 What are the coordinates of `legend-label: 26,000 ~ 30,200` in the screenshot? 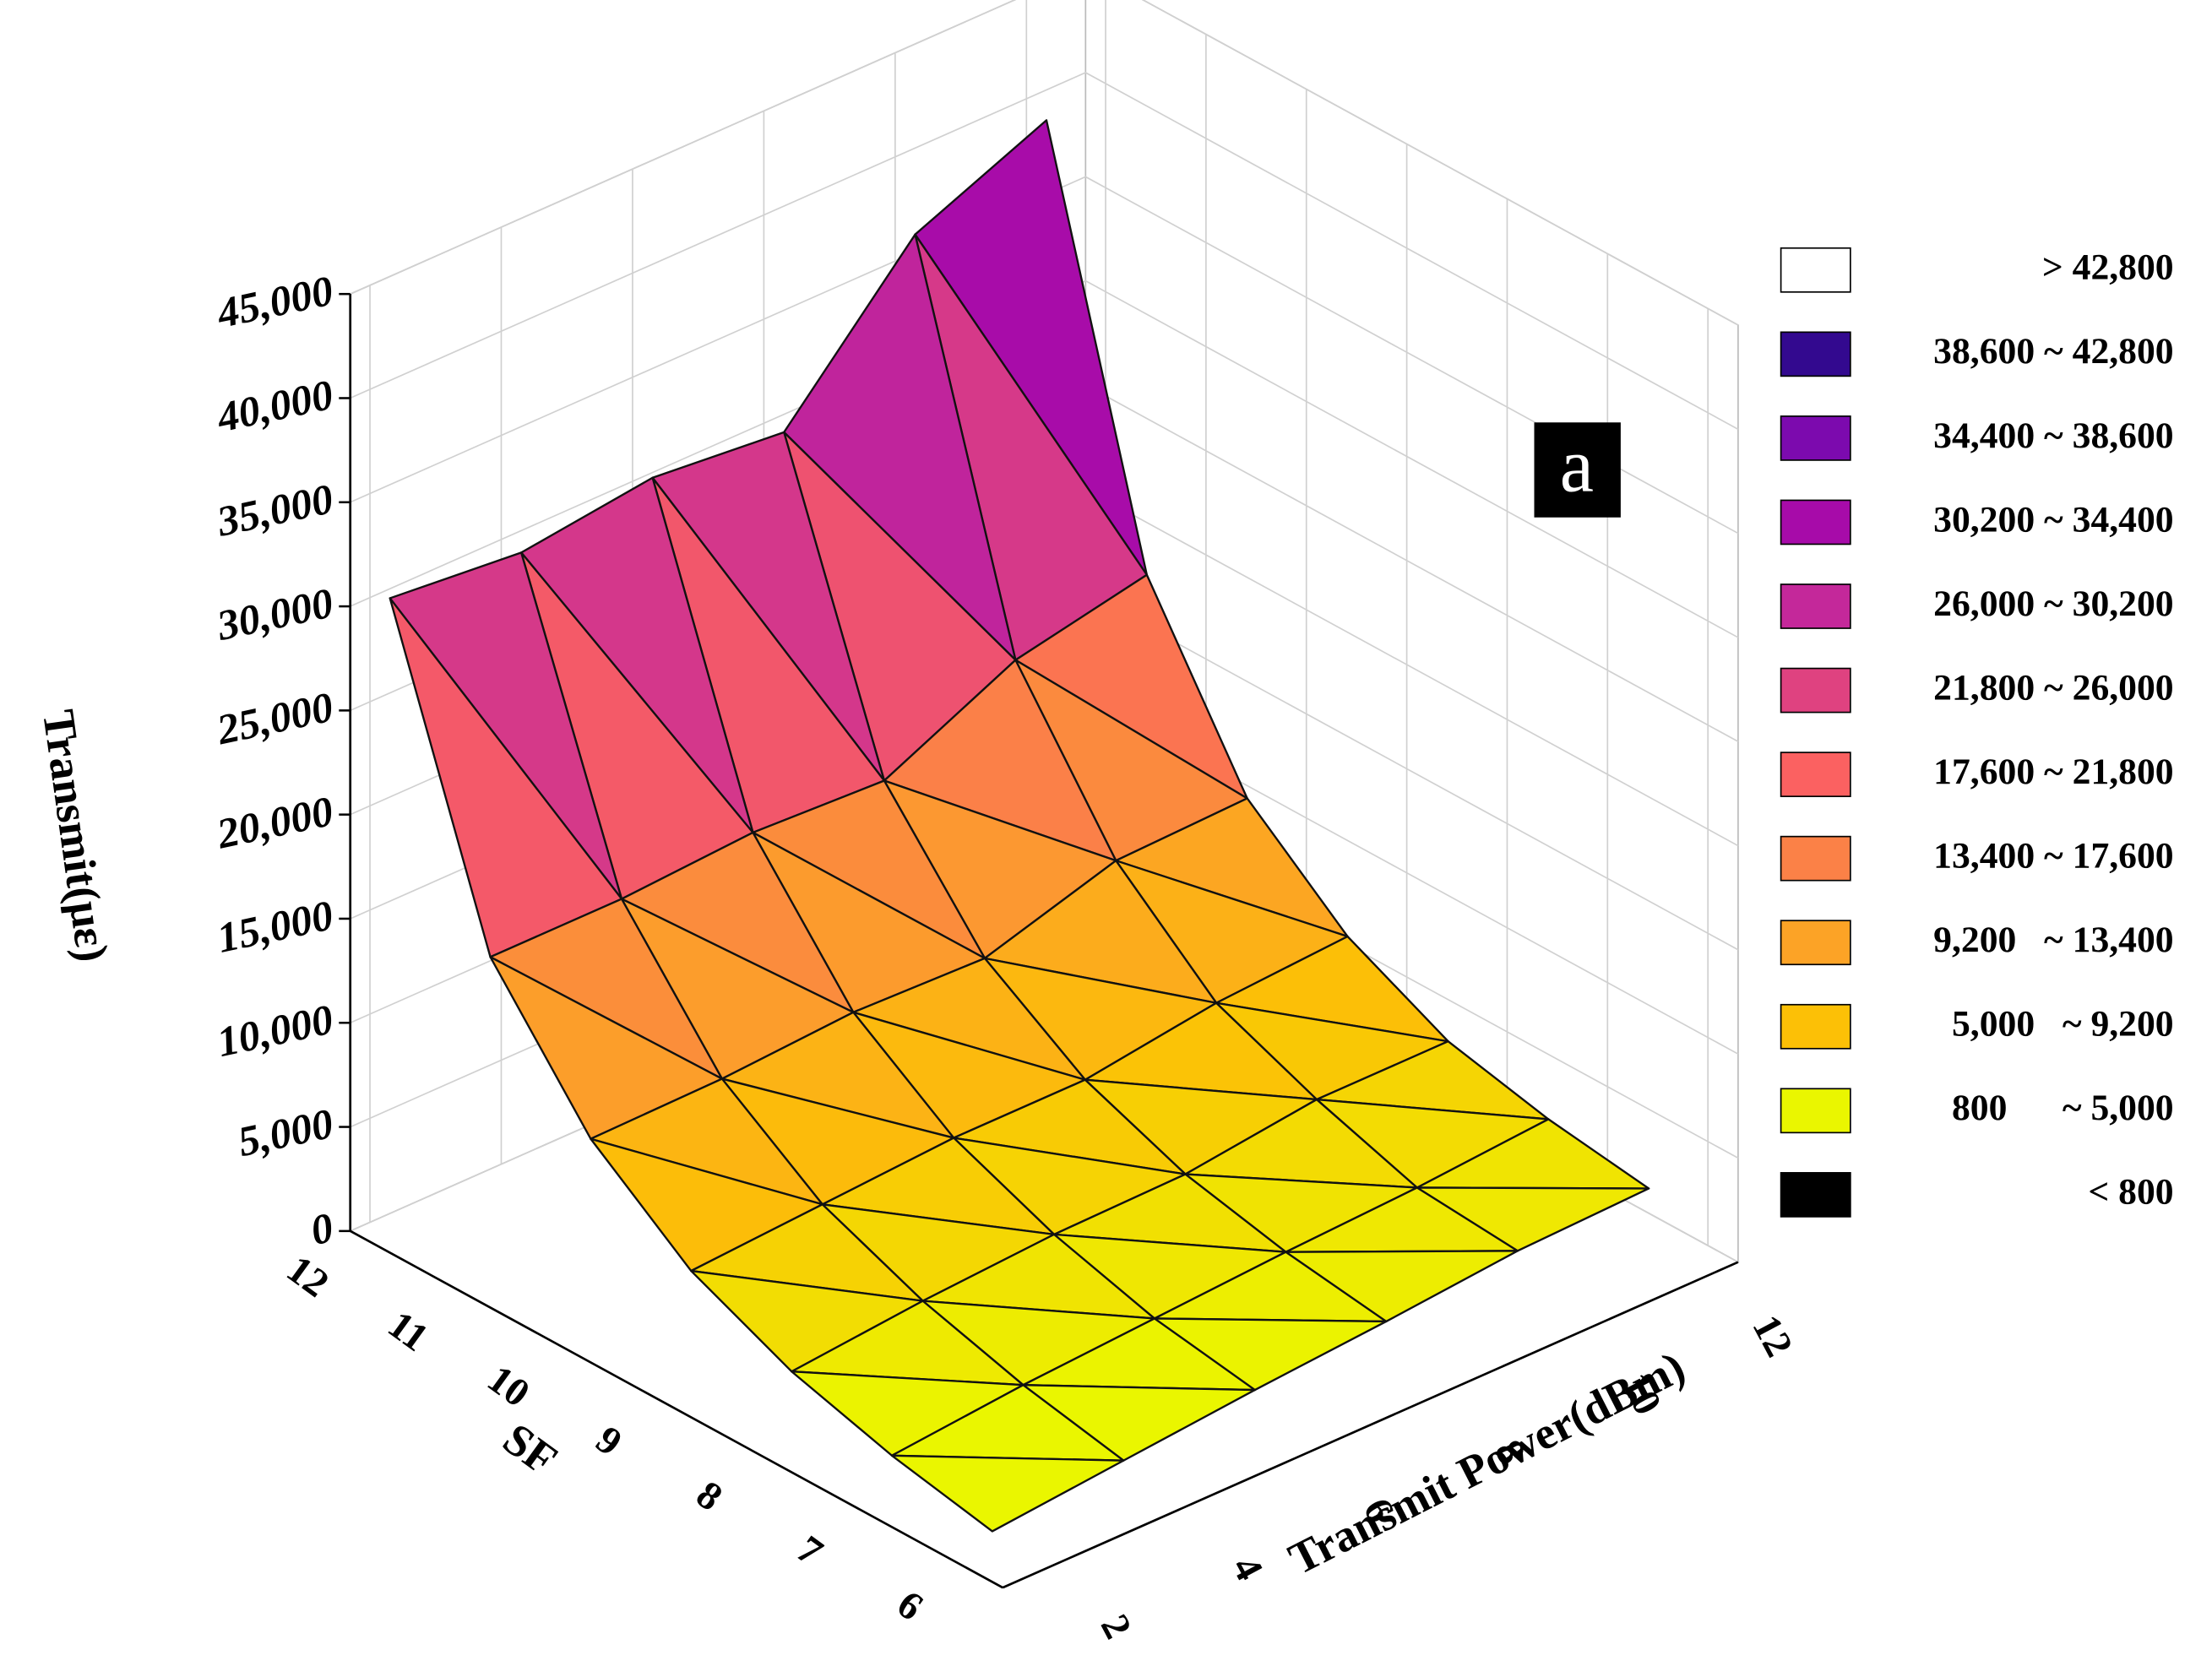 It's located at (2053, 603).